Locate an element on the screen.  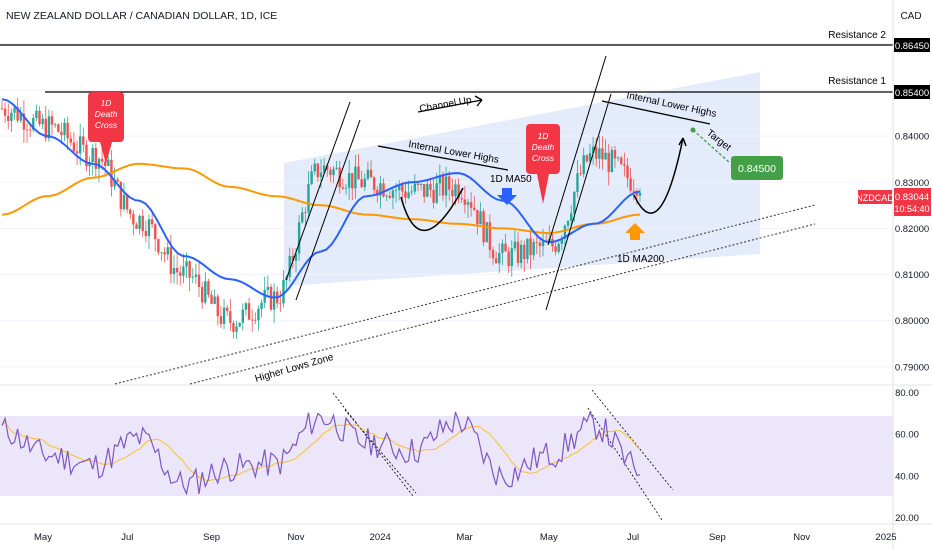
ma50-down-arrow-icon is located at coordinates (507, 196).